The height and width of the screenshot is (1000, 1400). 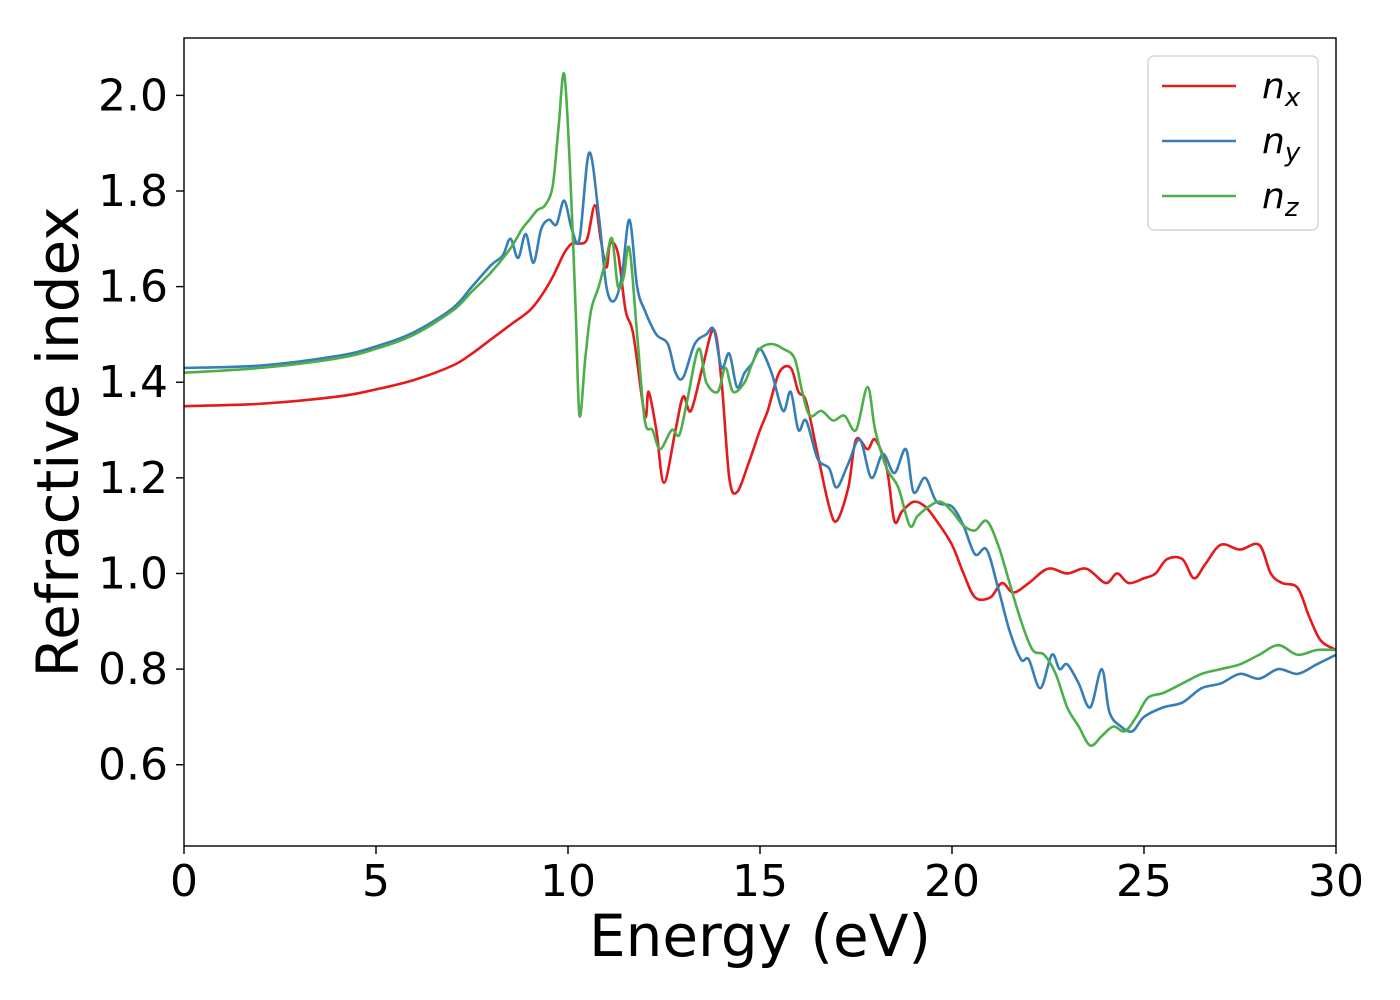 I want to click on x-tick-label: 15, so click(x=760, y=881).